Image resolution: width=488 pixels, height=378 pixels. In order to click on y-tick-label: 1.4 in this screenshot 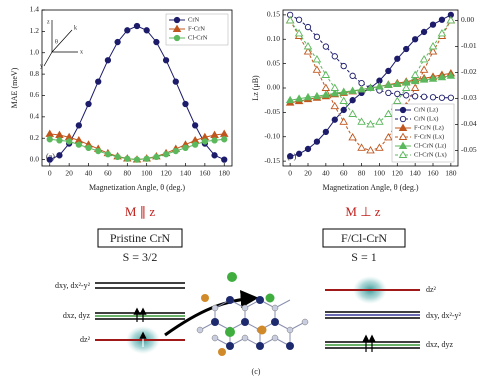, I will do `click(35, 9)`.